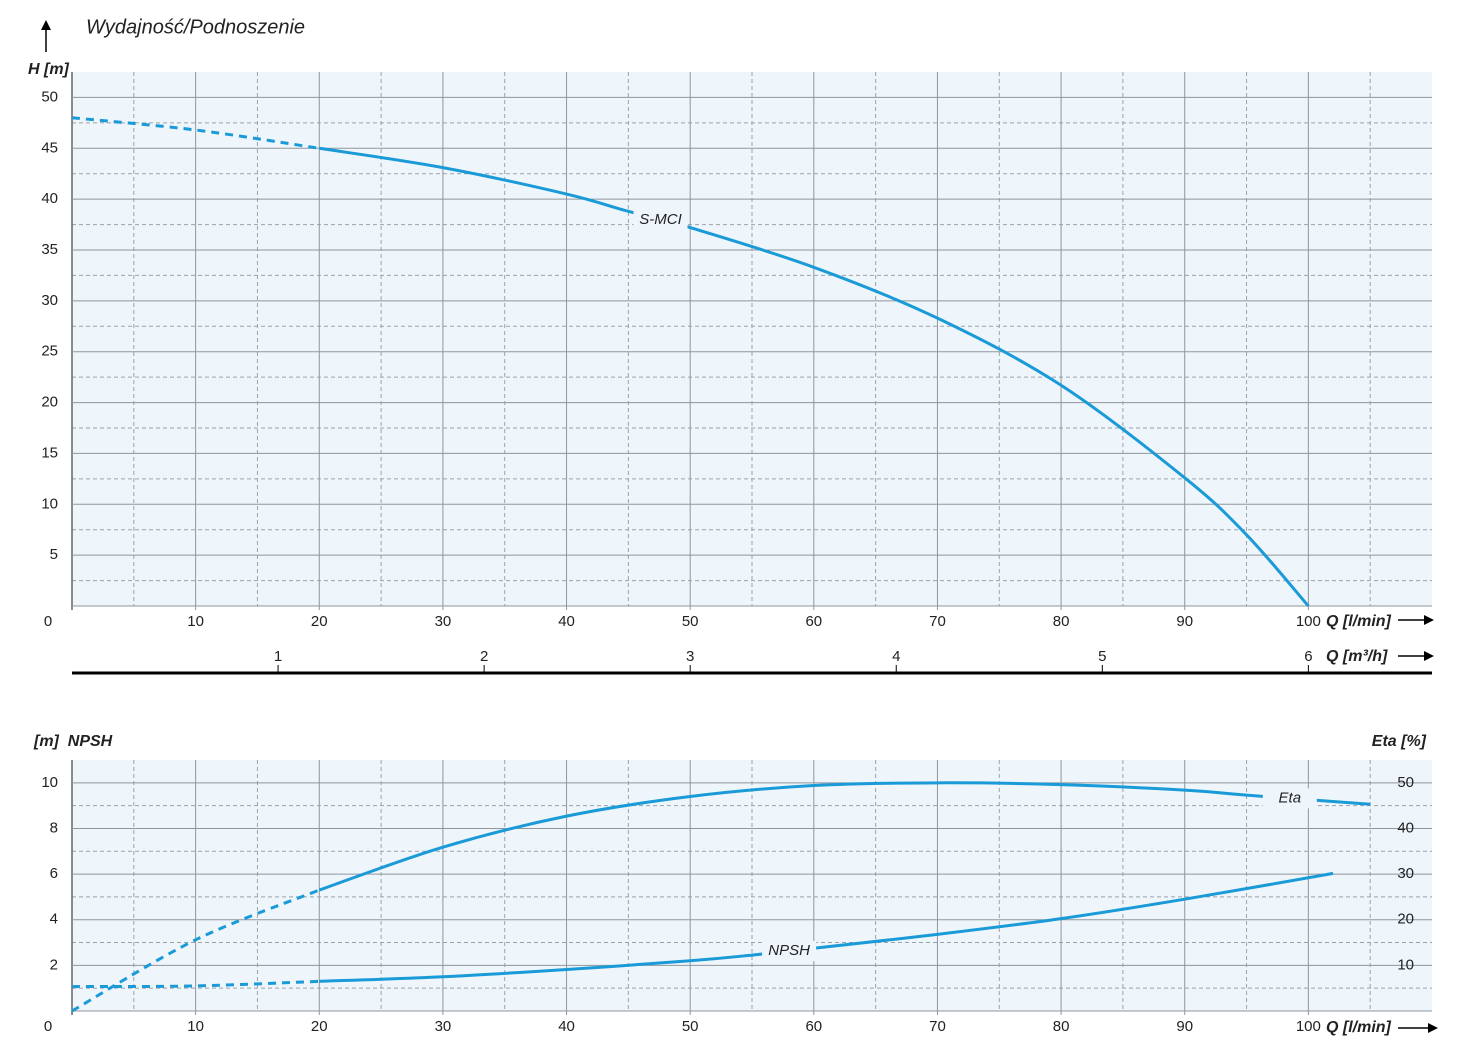 This screenshot has height=1047, width=1458. What do you see at coordinates (49, 452) in the screenshot?
I see `y-tick-label: 15` at bounding box center [49, 452].